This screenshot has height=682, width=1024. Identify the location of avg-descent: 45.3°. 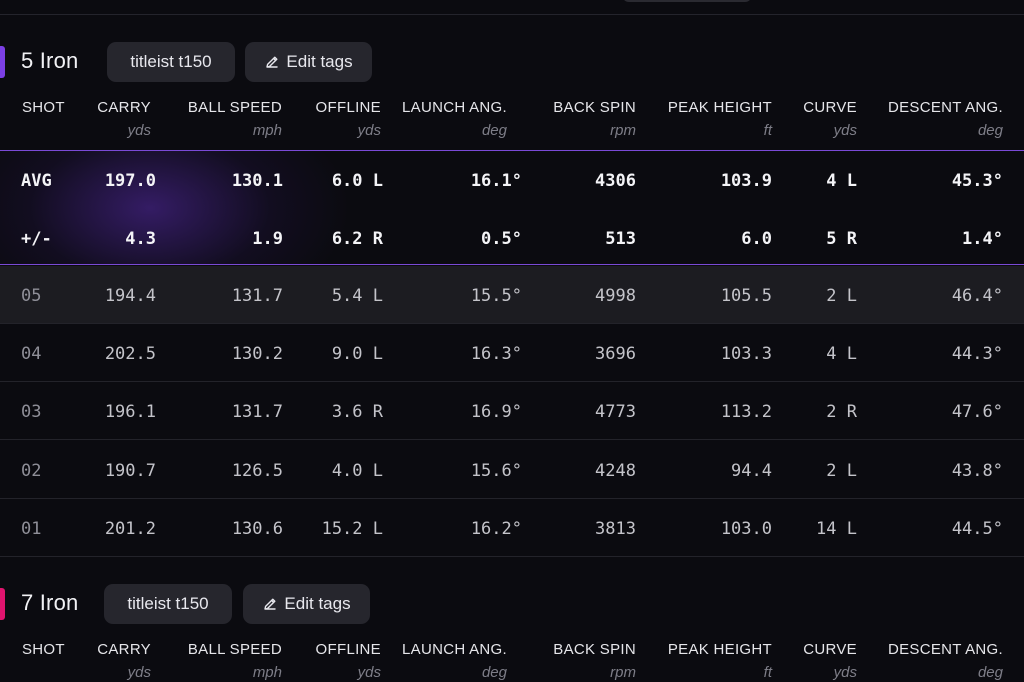
(977, 181).